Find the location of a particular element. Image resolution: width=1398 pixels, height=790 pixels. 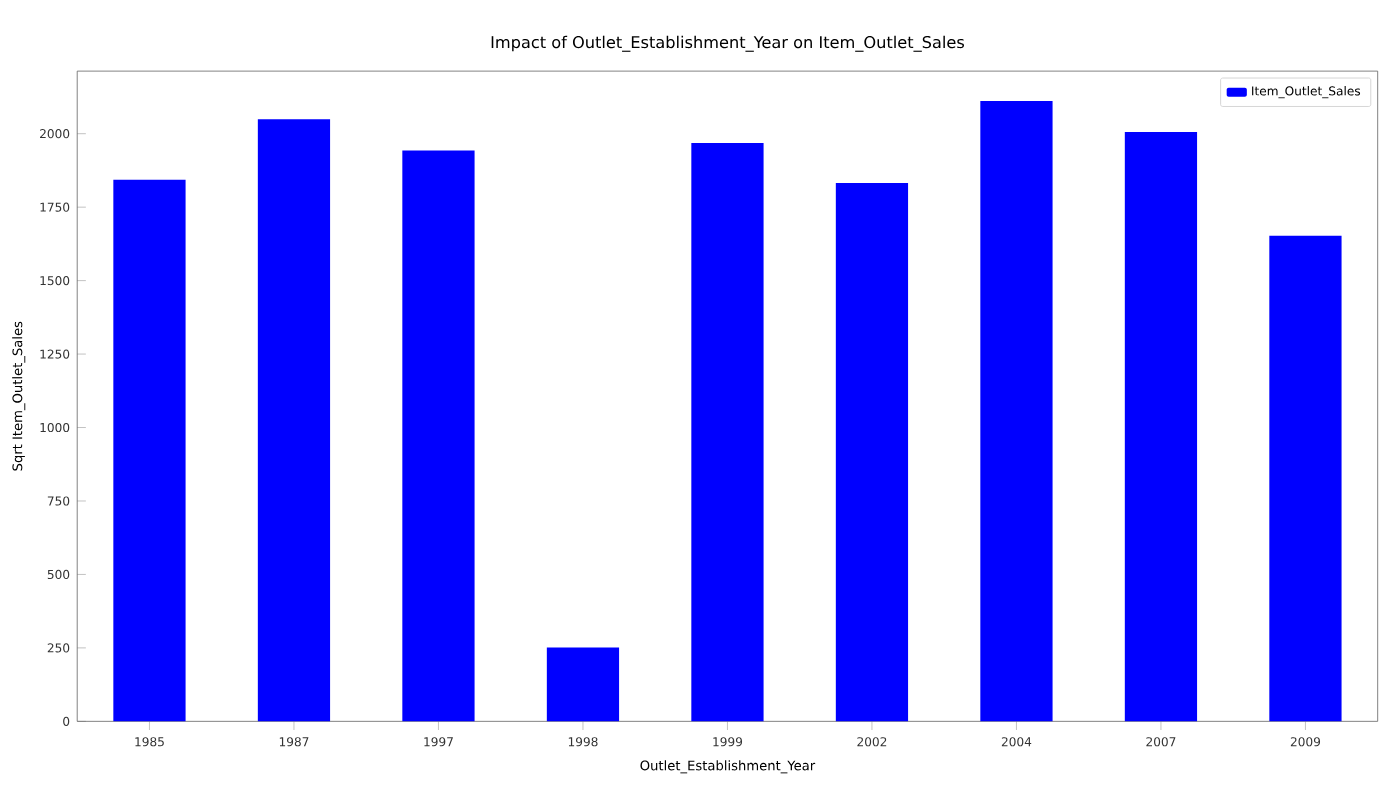

chart-title: Impact of Outlet_Establishment_Year on Item_Outlet_Sales is located at coordinates (728, 43).